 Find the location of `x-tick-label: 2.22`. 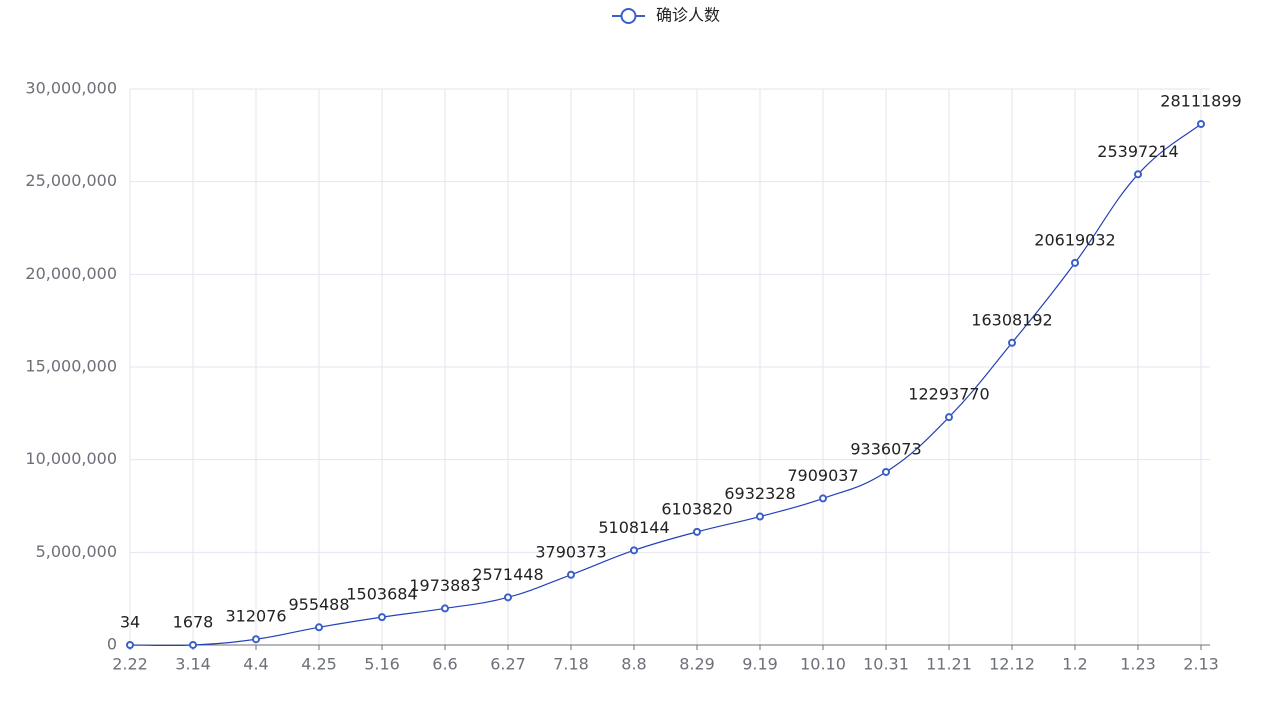

x-tick-label: 2.22 is located at coordinates (130, 664).